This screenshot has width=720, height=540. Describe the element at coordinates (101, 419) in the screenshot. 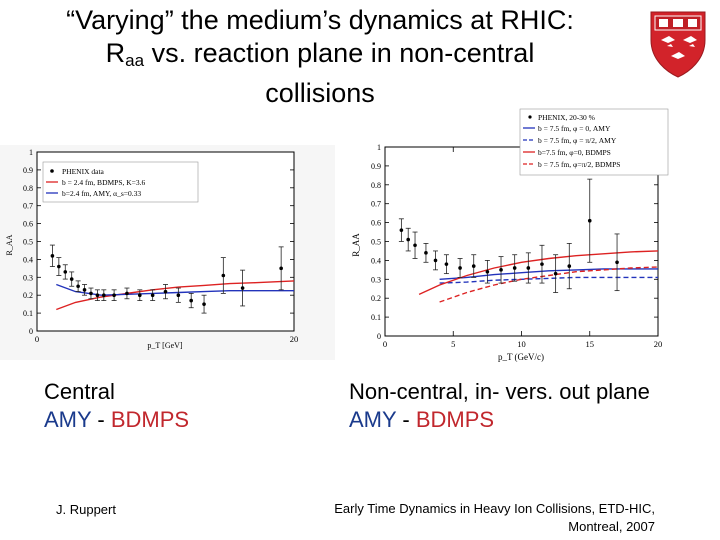

I see `caption-left-sep: -` at that location.